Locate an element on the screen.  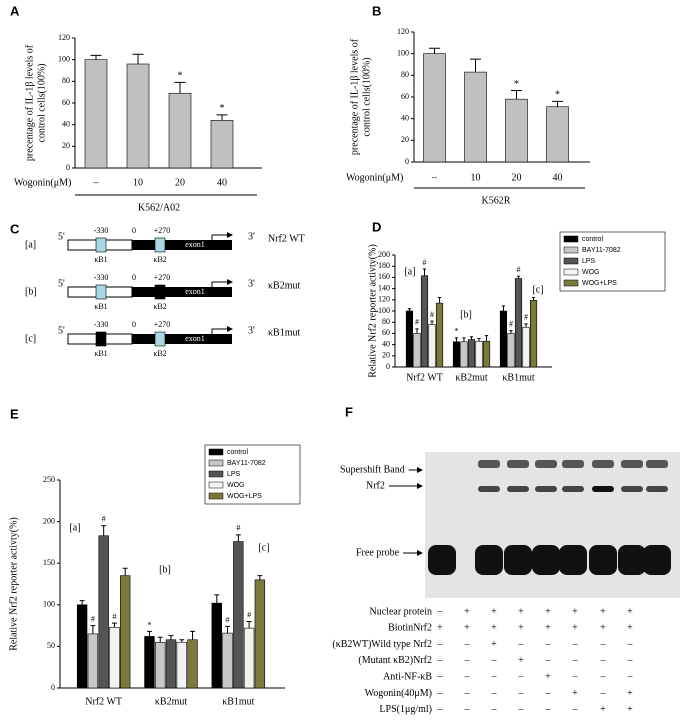
y-tick-label: 200 is located at coordinates (384, 254).